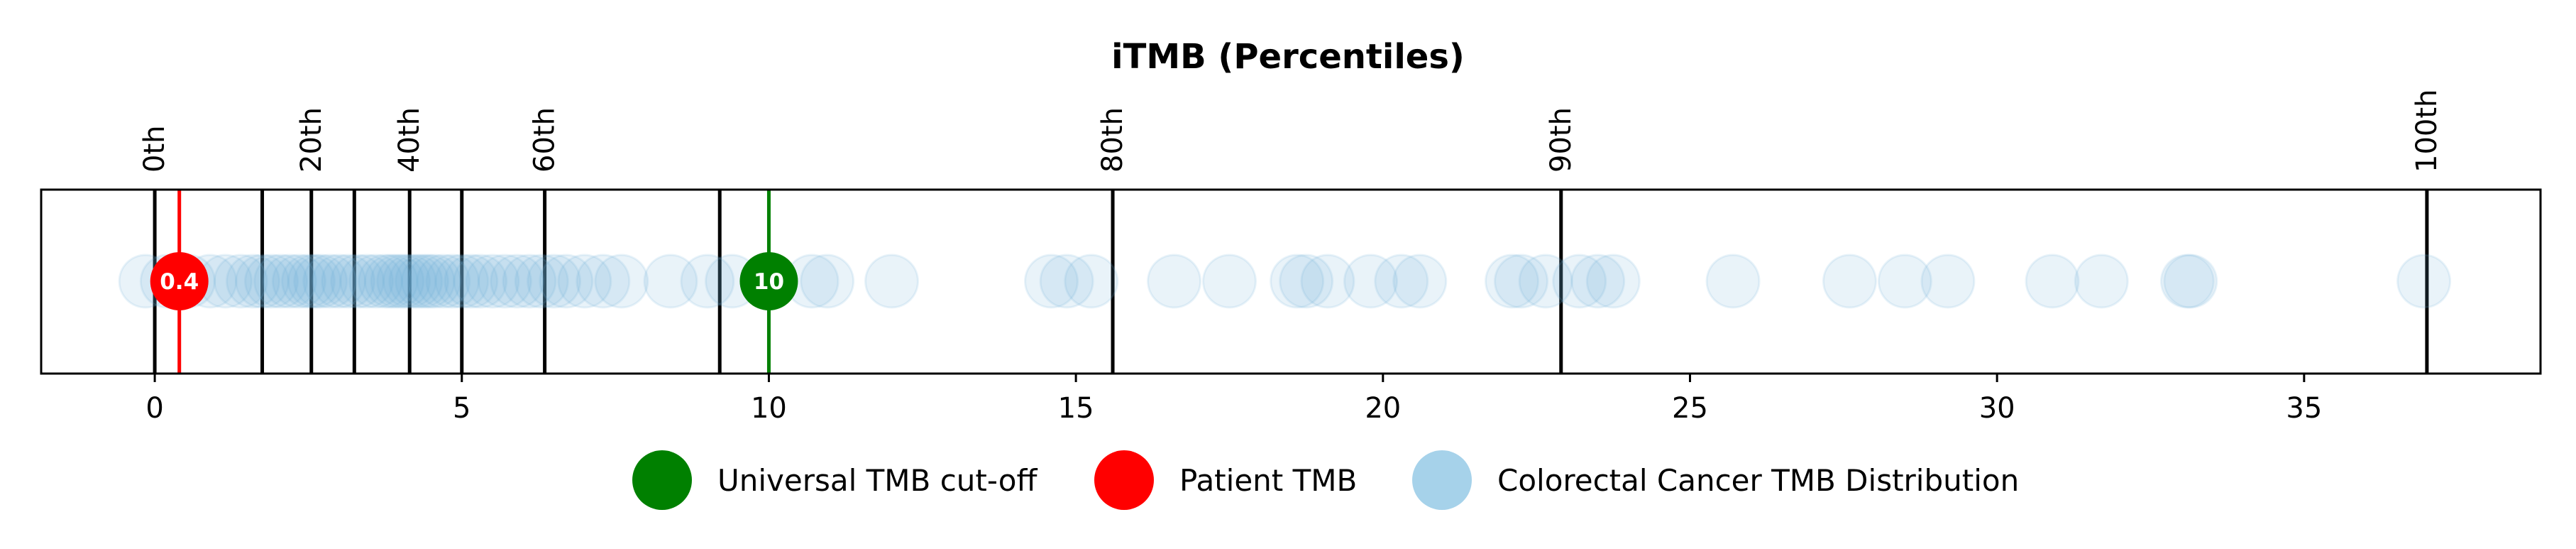 The width and height of the screenshot is (2576, 549). What do you see at coordinates (1997, 409) in the screenshot?
I see `x-tick-label: 30` at bounding box center [1997, 409].